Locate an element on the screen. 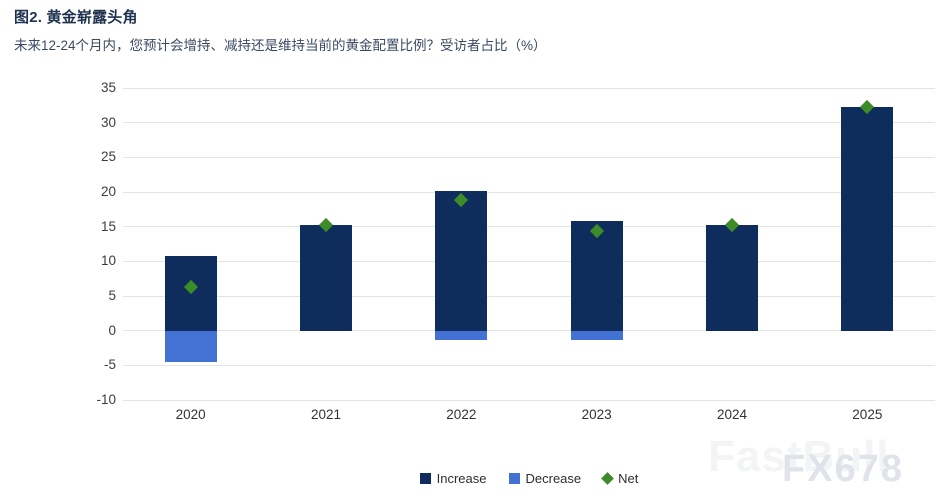  x-tick-label-2024: 2024 is located at coordinates (732, 414).